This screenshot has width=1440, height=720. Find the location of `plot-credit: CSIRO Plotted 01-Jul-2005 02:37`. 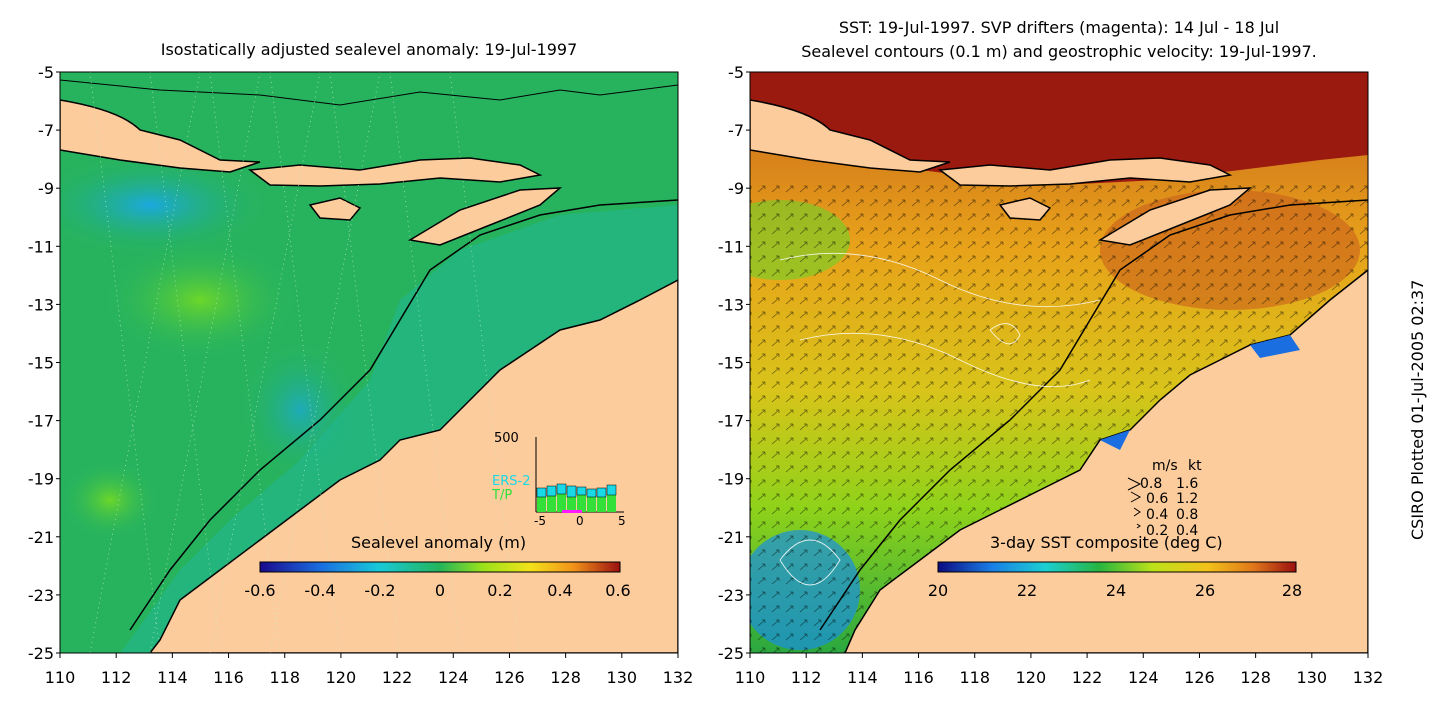

plot-credit: CSIRO Plotted 01-Jul-2005 02:37 is located at coordinates (1417, 409).